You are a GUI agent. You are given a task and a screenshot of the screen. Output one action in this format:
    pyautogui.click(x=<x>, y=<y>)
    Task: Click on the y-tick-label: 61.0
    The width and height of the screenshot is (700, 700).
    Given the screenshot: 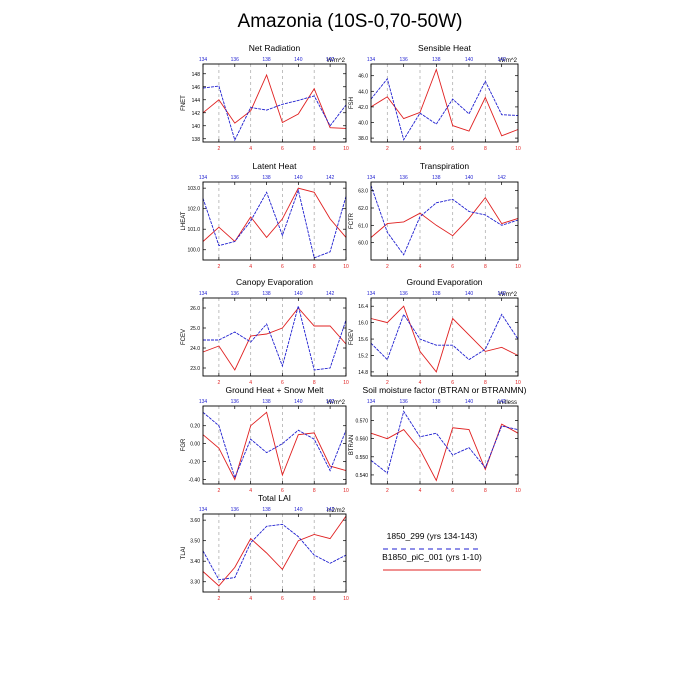 What is the action you would take?
    pyautogui.click(x=363, y=226)
    